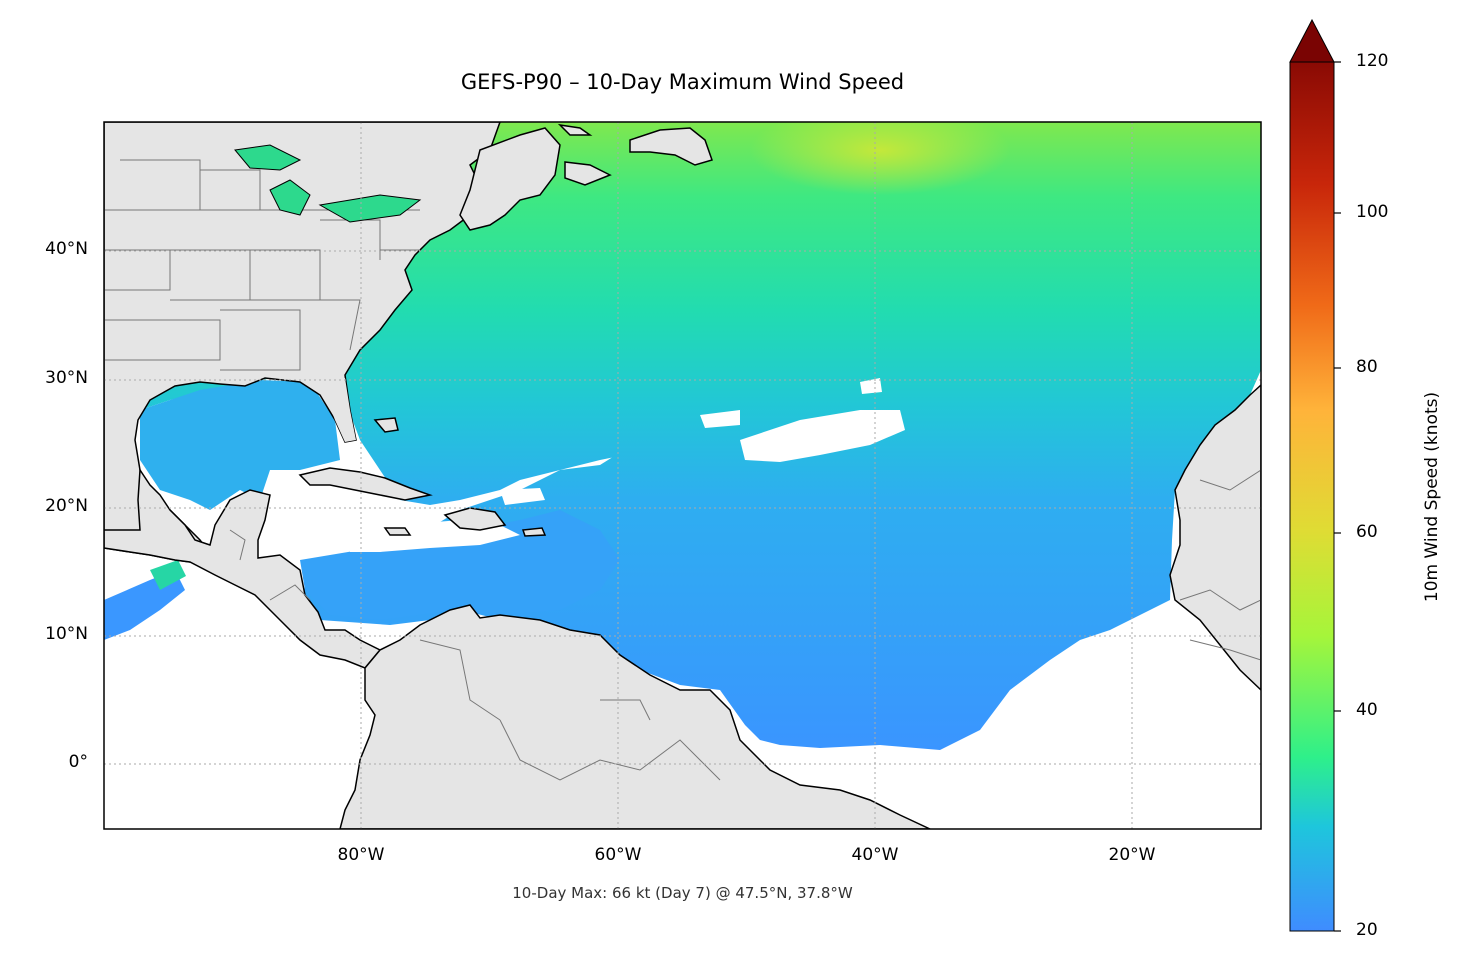 The width and height of the screenshot is (1466, 969). I want to click on land-central-america, so click(243, 568).